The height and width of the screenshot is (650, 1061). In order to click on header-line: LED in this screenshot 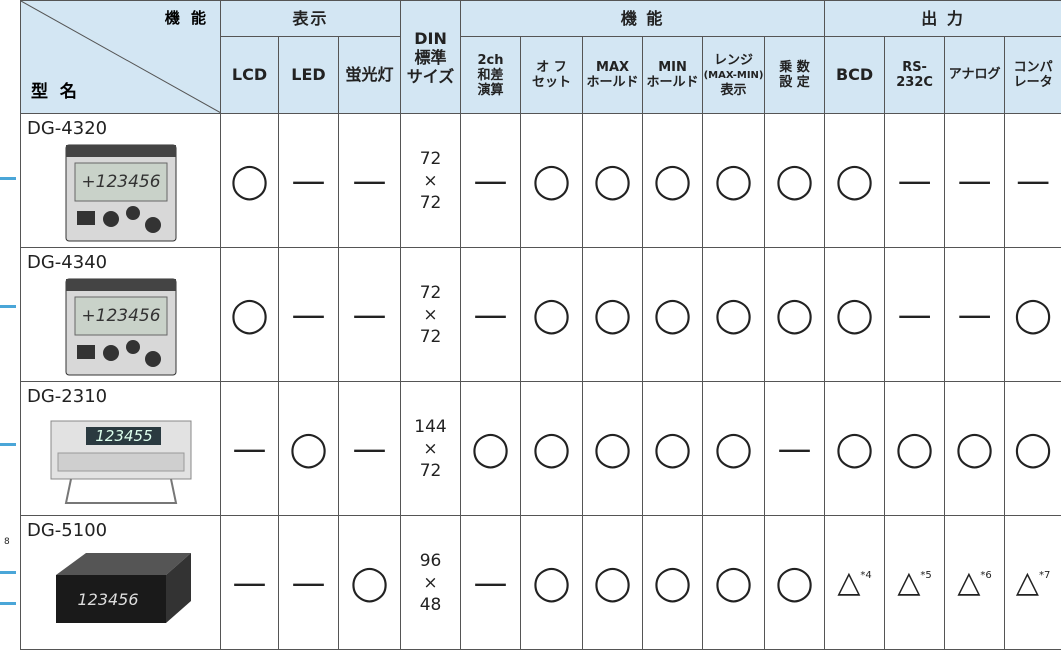, I will do `click(308, 75)`.